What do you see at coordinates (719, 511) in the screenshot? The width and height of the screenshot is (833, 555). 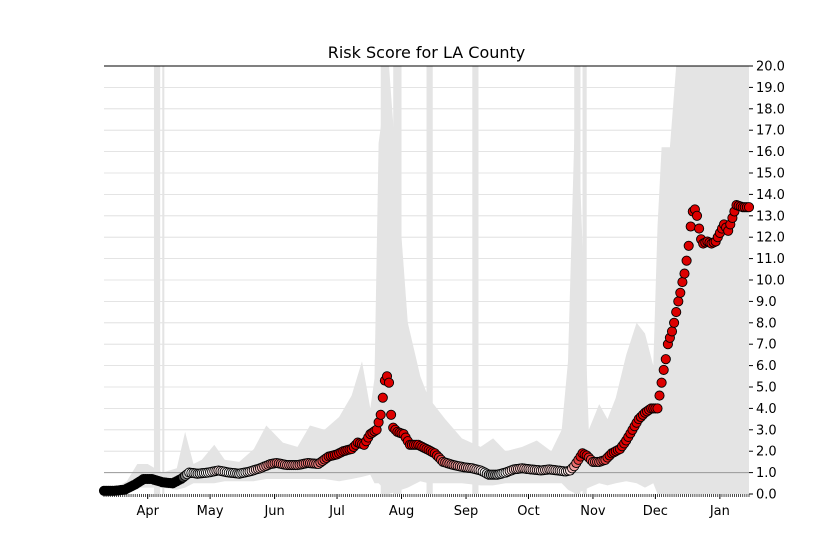 I see `x-tick-label: Jan` at bounding box center [719, 511].